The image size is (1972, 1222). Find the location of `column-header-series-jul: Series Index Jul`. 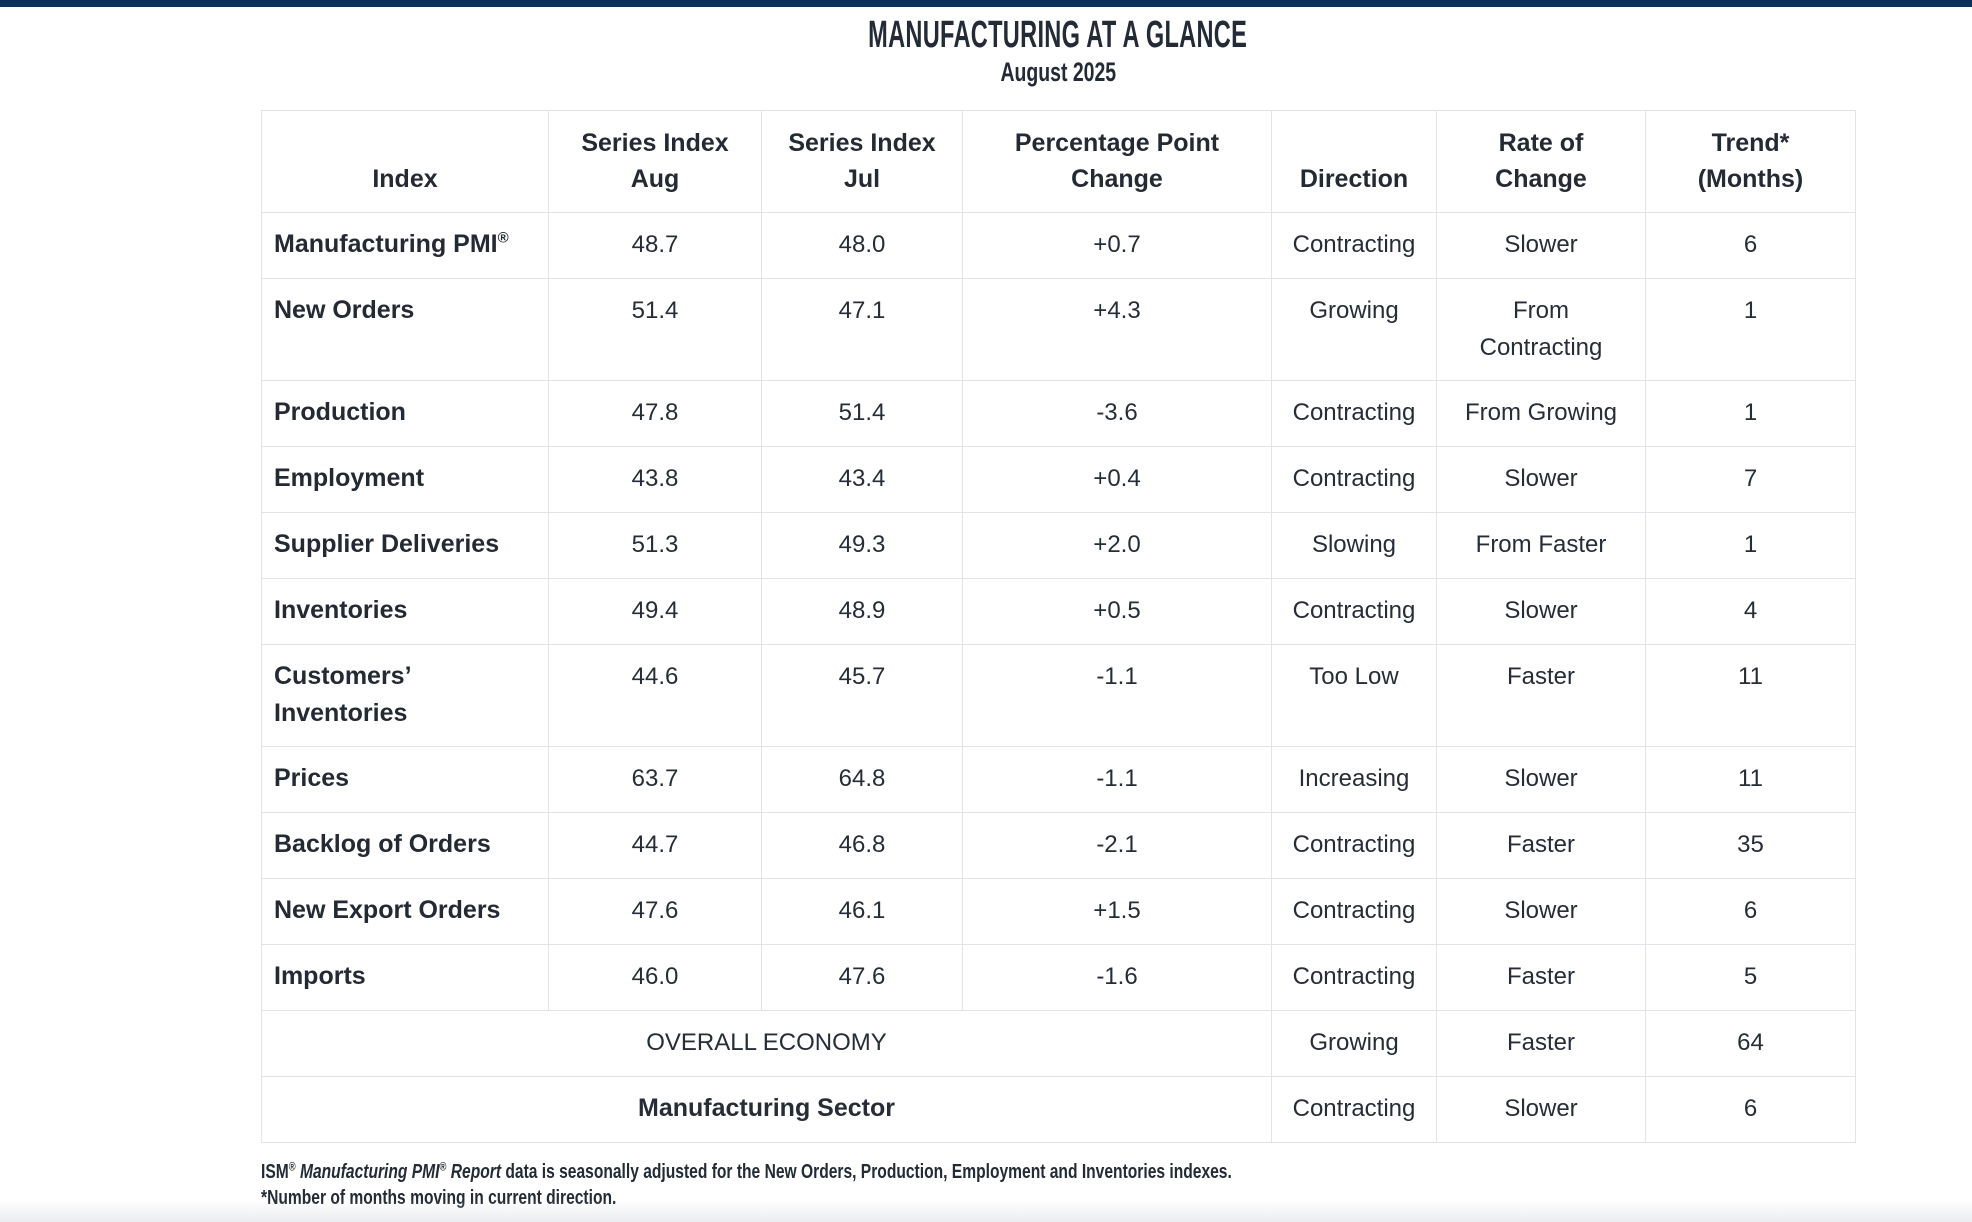

column-header-series-jul: Series Index Jul is located at coordinates (862, 161).